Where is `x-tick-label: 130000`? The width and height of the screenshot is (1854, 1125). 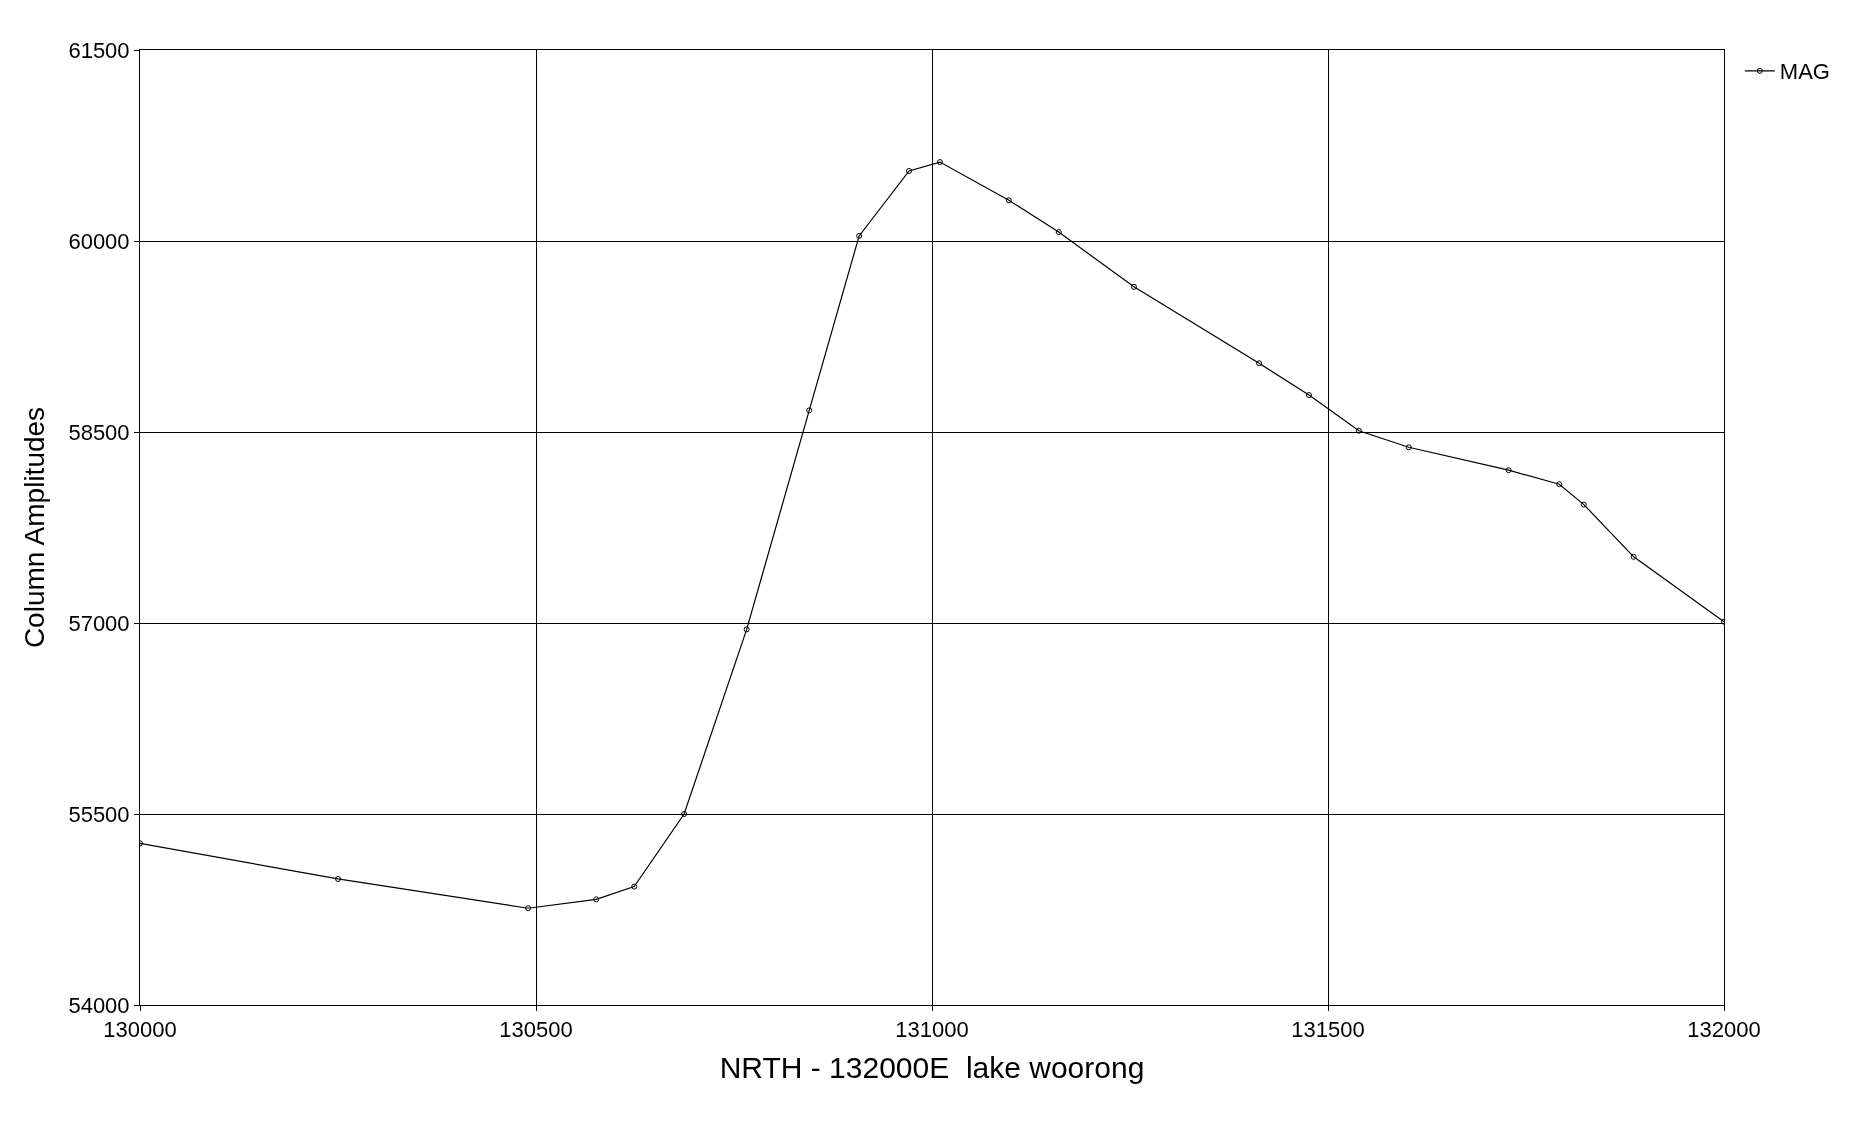 x-tick-label: 130000 is located at coordinates (140, 1030).